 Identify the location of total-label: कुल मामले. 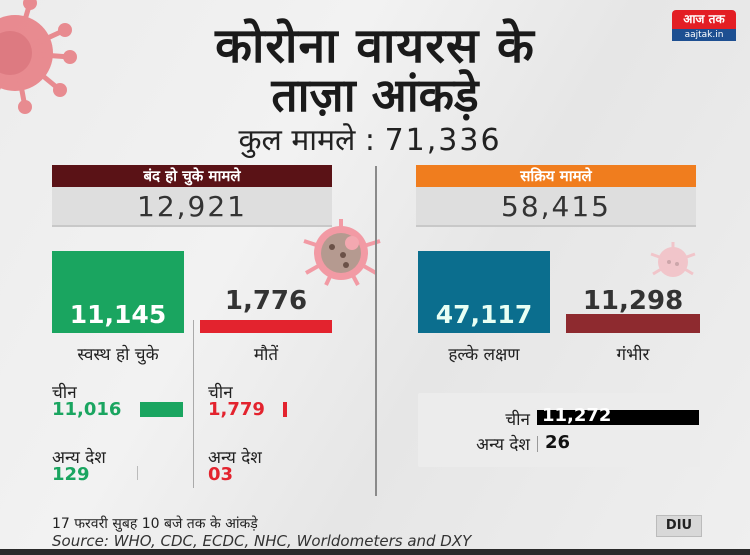
(297, 140).